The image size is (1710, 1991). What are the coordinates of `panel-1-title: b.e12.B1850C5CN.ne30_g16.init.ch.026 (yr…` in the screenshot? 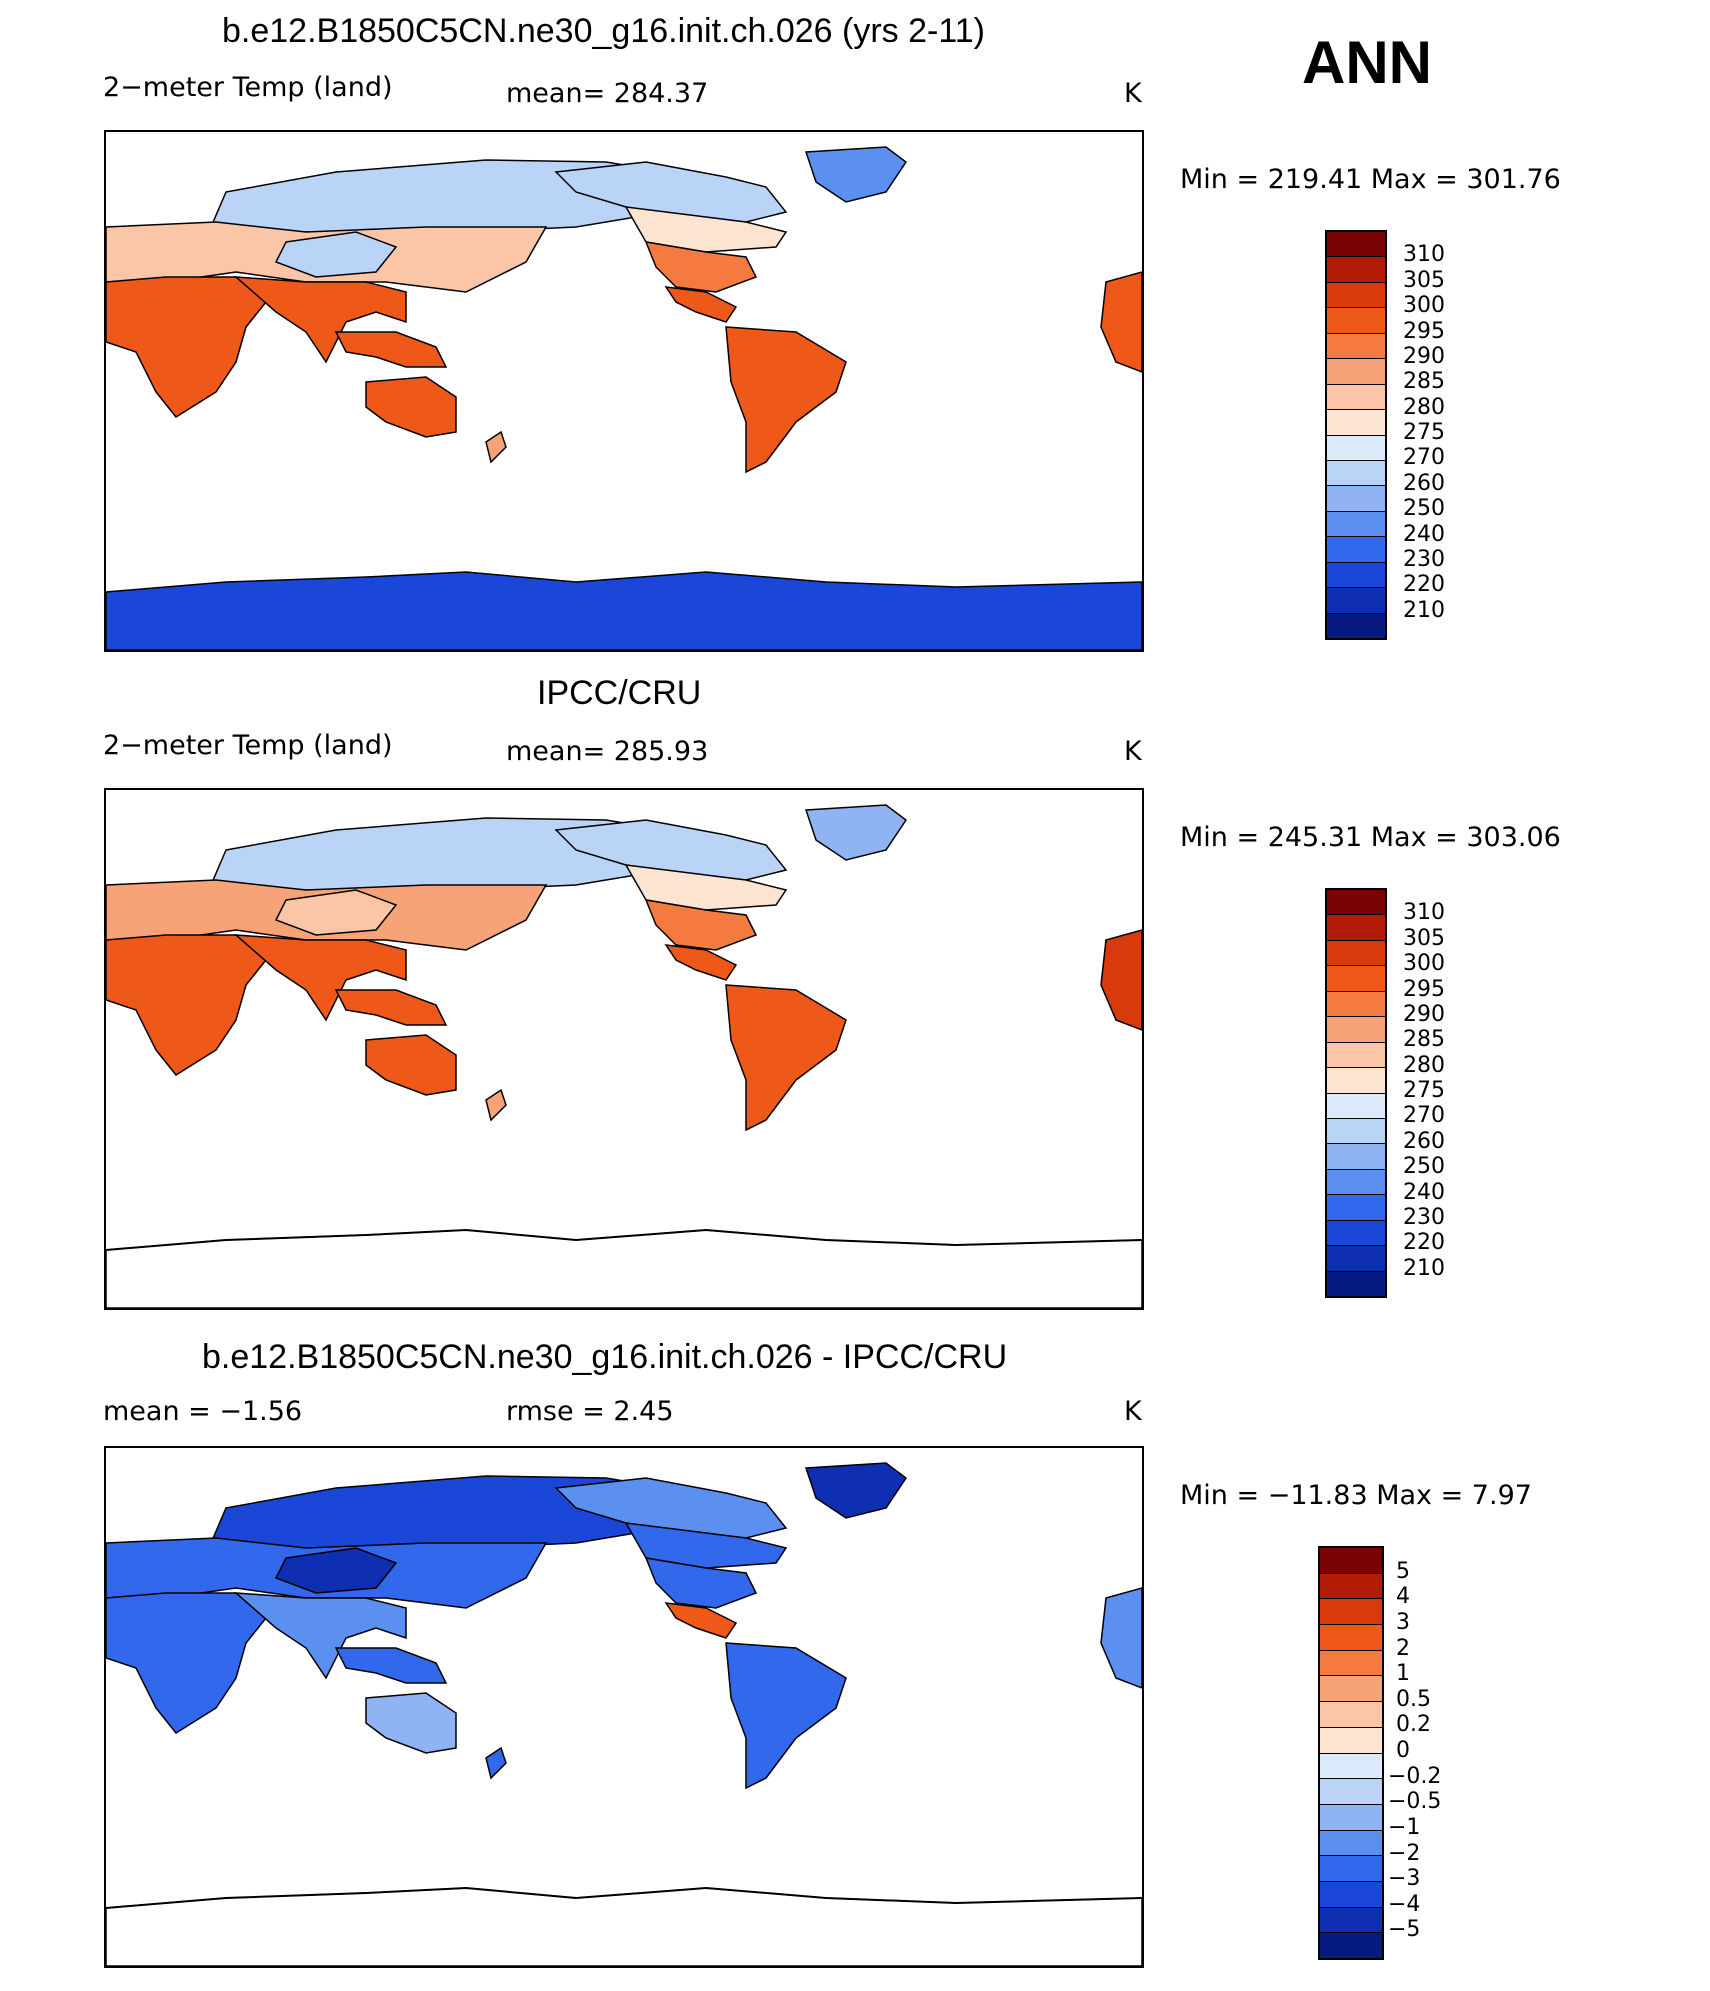 It's located at (603, 31).